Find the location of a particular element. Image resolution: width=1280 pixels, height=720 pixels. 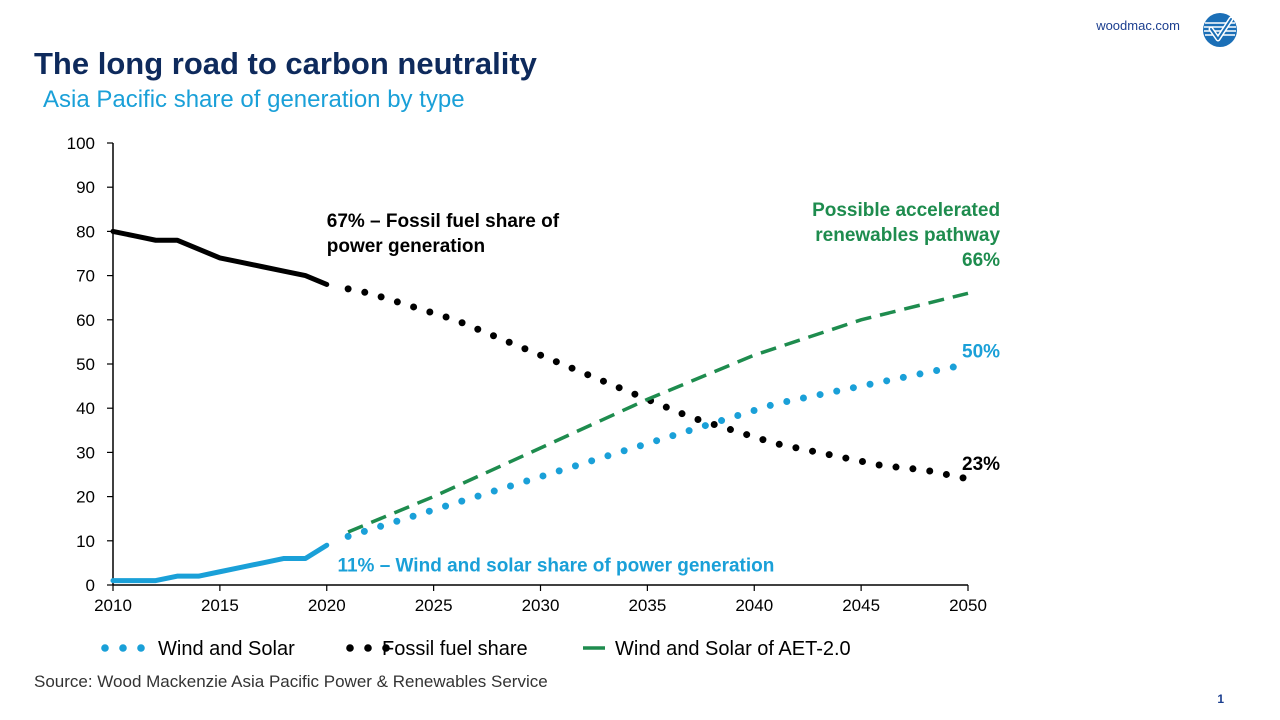

x-tick-label: 2025 is located at coordinates (434, 605).